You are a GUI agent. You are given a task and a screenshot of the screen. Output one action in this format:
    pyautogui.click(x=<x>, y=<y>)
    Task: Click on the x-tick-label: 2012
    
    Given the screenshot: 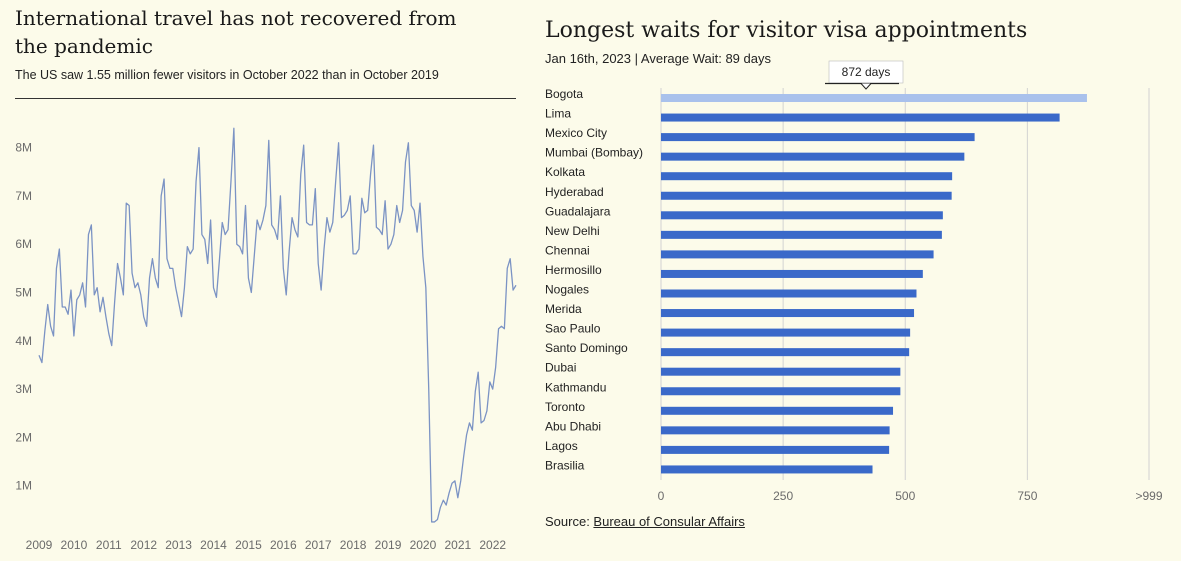 What is the action you would take?
    pyautogui.click(x=143, y=545)
    